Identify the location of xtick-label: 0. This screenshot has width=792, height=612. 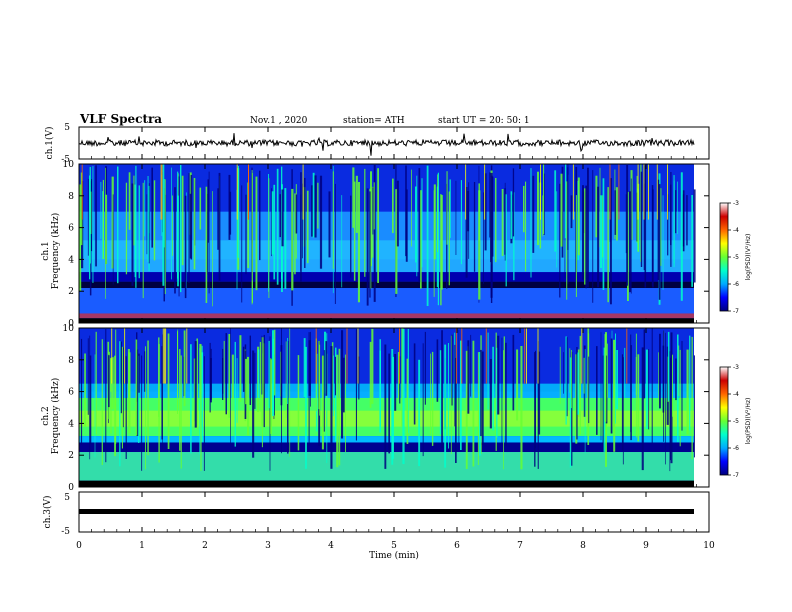
(79, 546).